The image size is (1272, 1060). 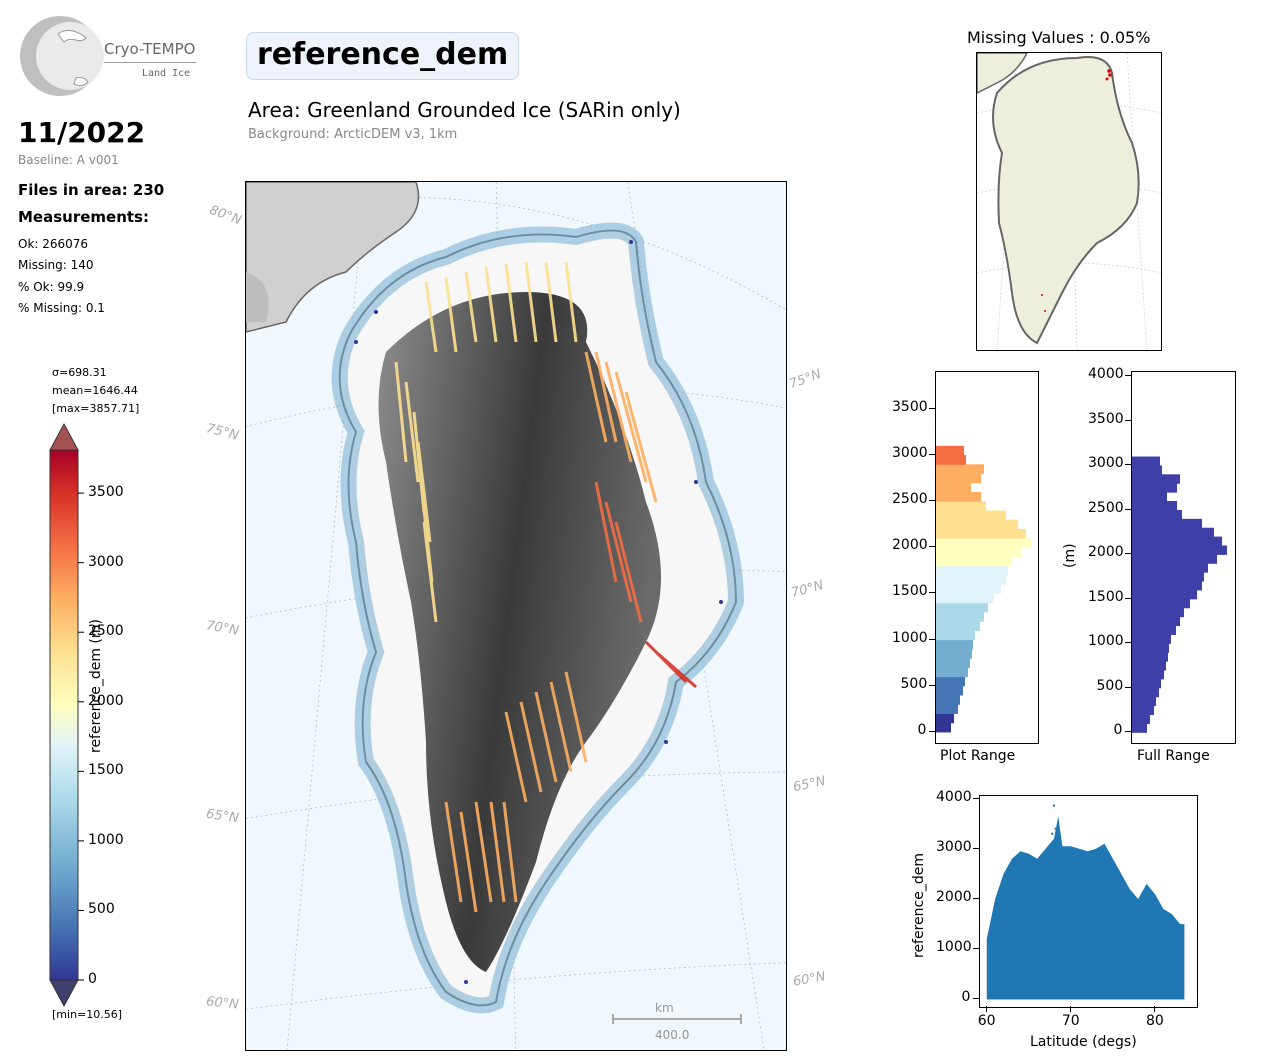 What do you see at coordinates (954, 796) in the screenshot?
I see `scatter-y-tick-4000: 4000` at bounding box center [954, 796].